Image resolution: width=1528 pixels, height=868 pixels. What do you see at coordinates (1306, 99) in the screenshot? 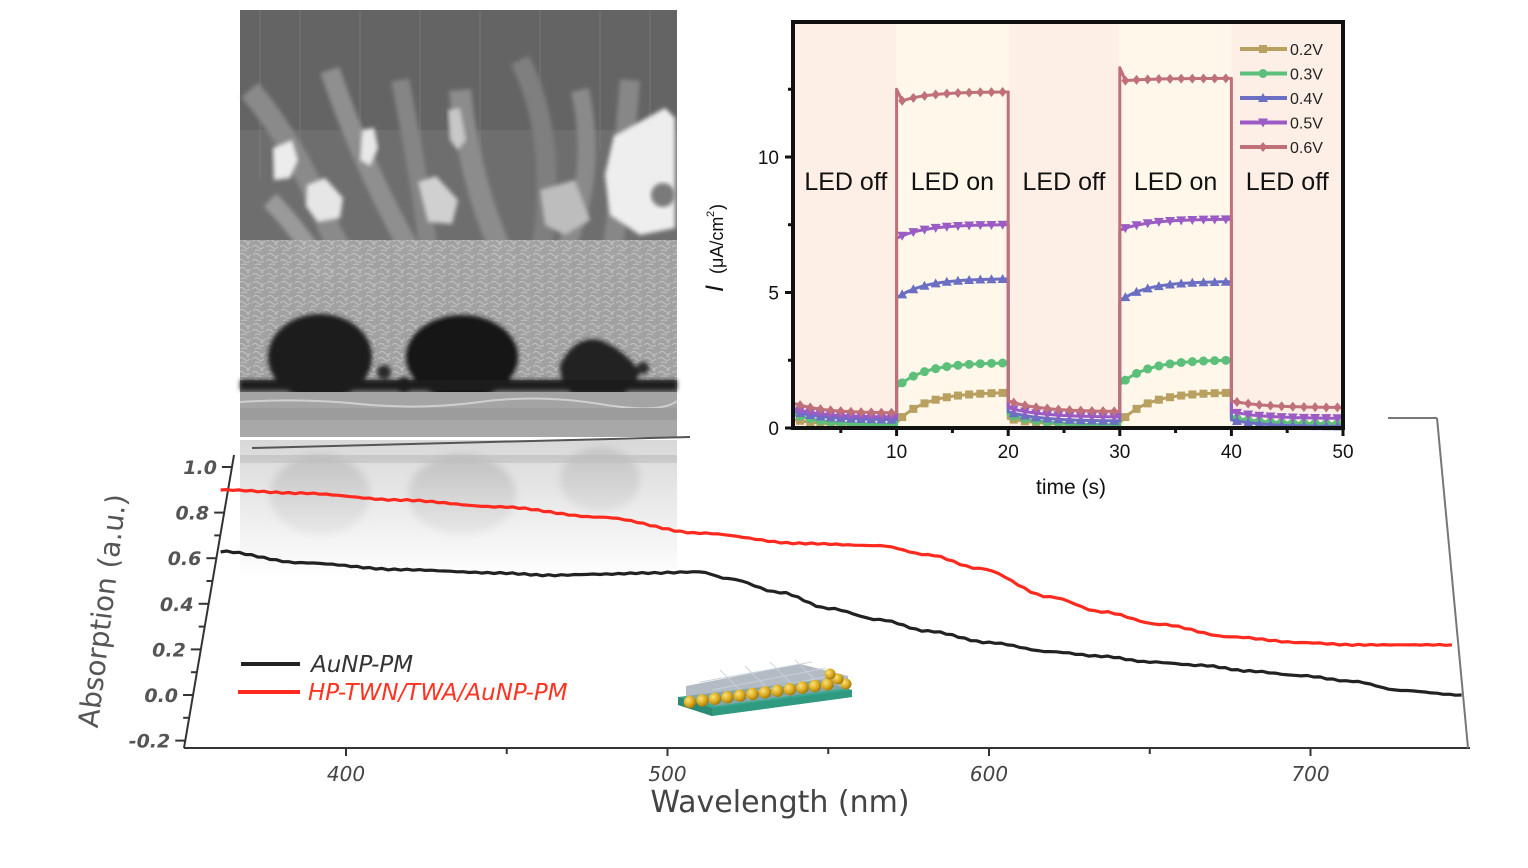
I see `inset-legend-label: 0.4V` at bounding box center [1306, 99].